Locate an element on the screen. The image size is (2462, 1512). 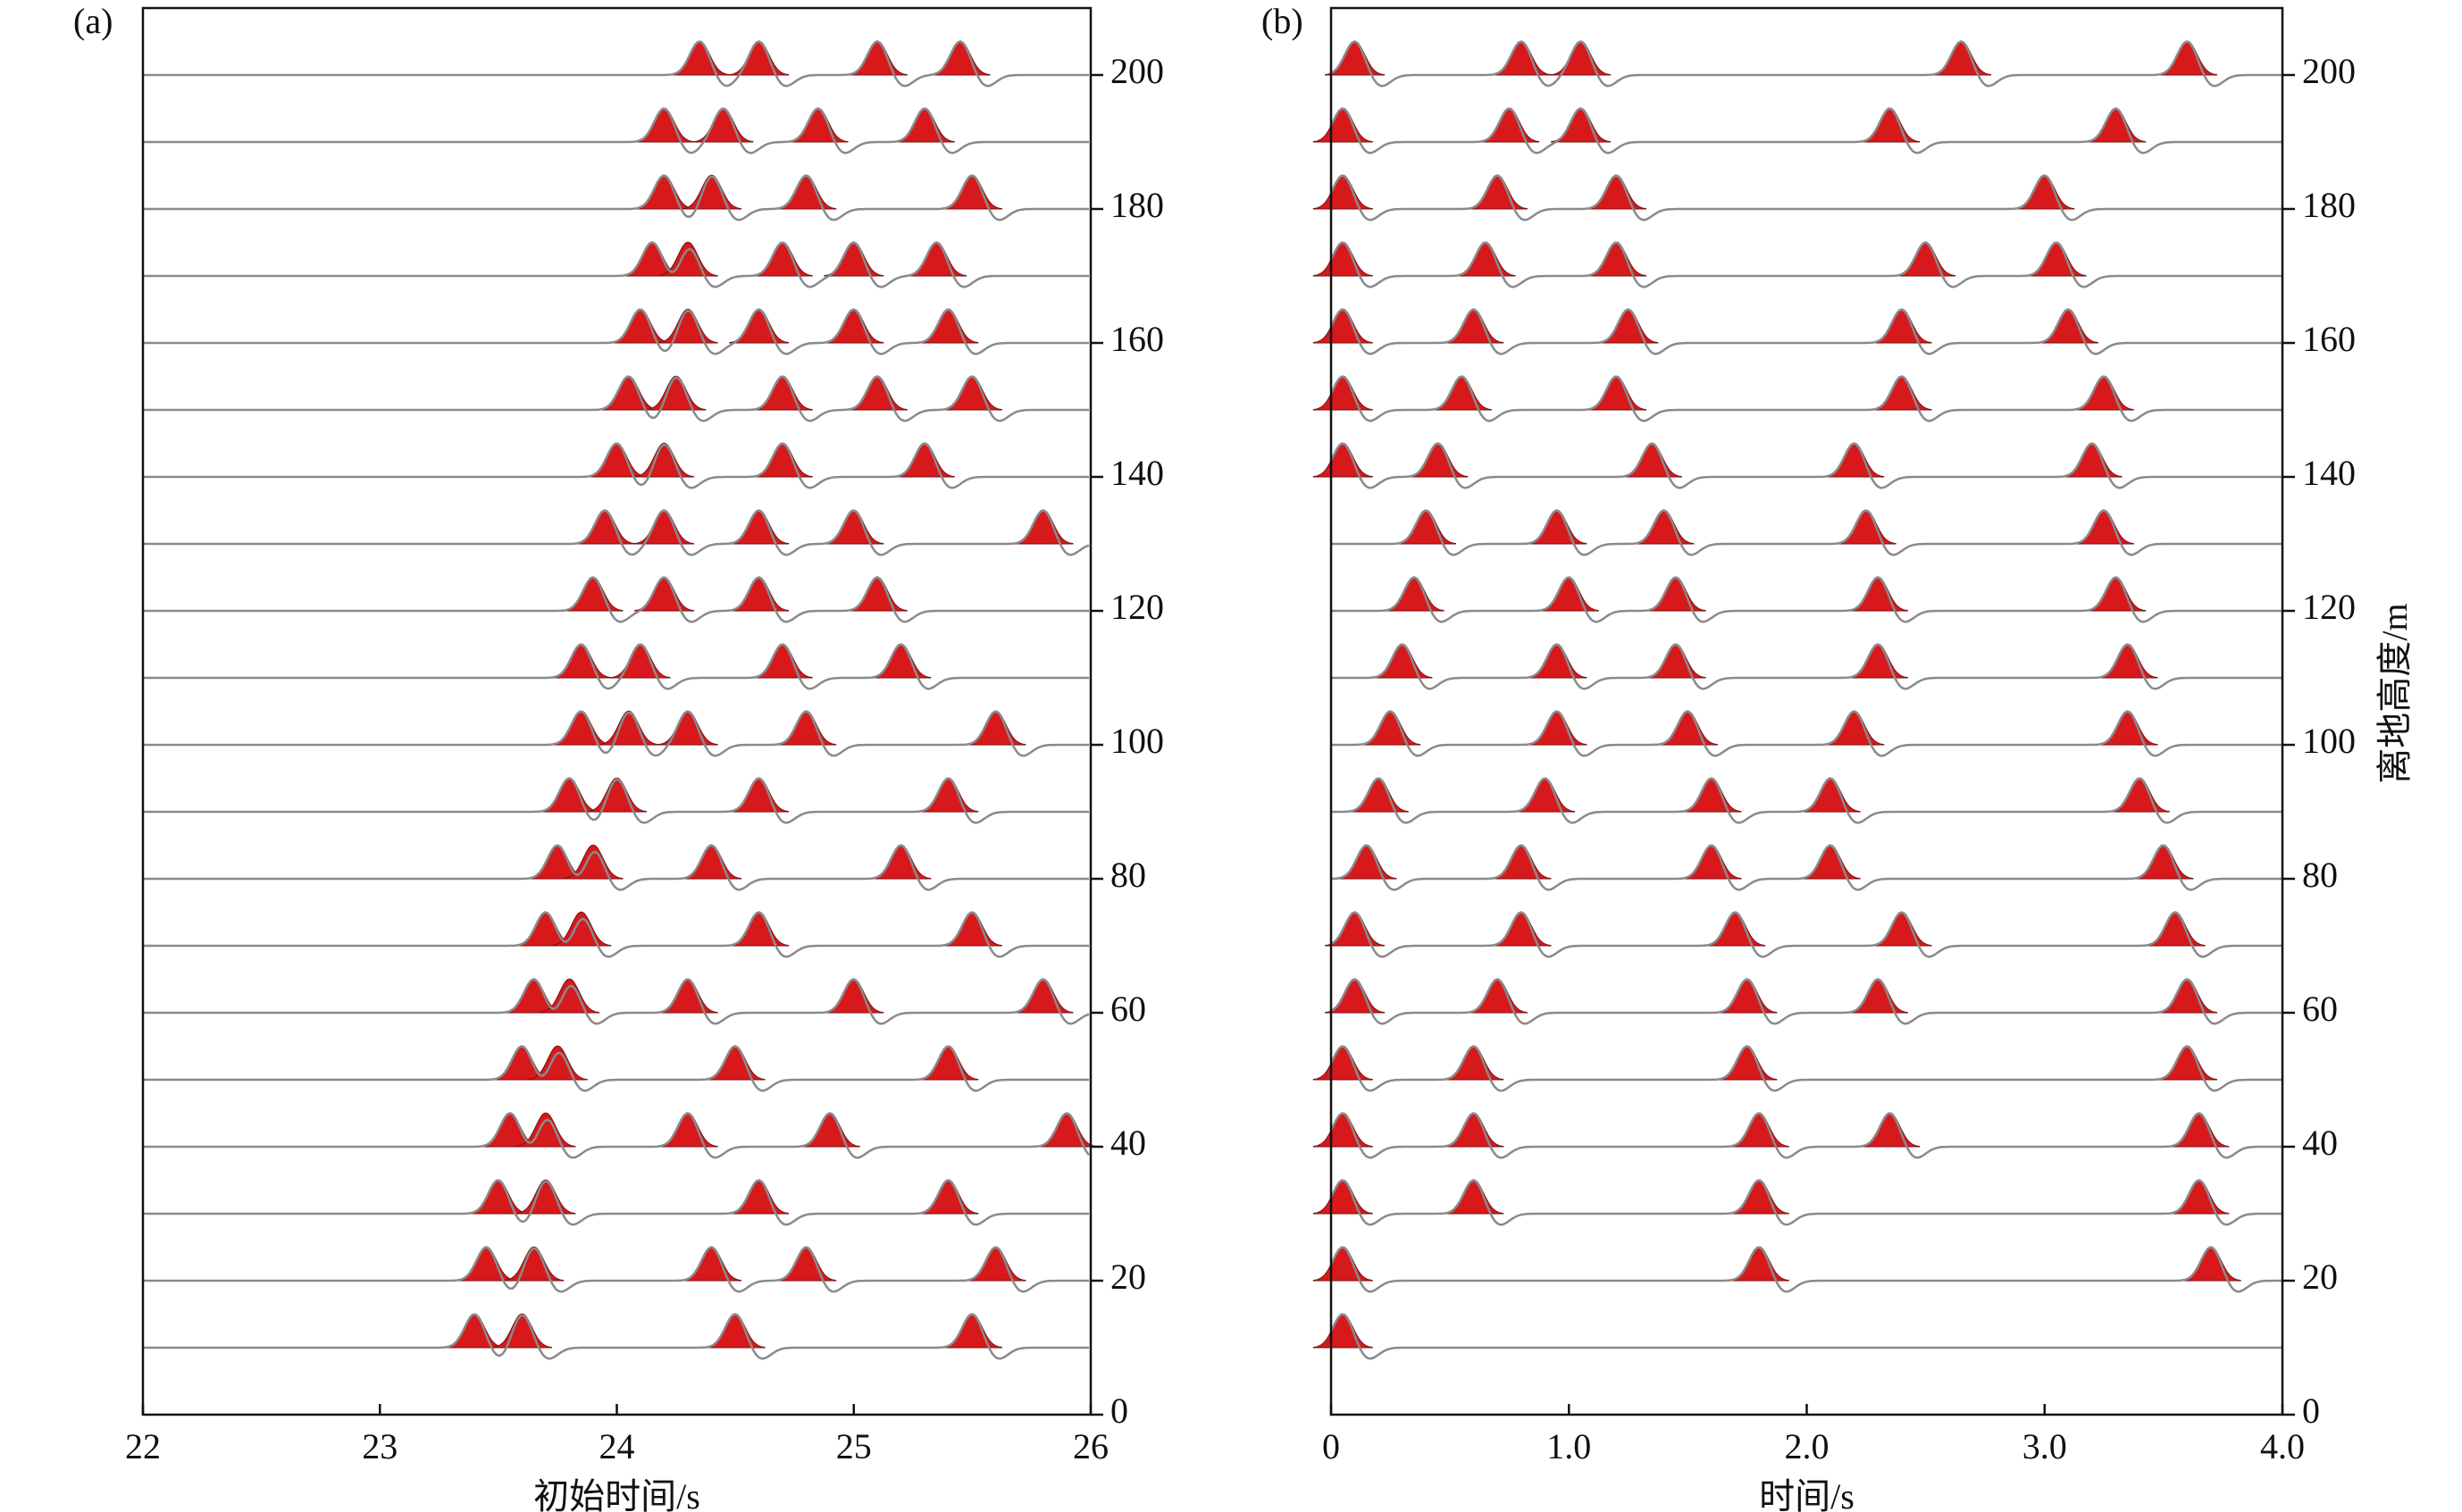
x-tick-label: 4.0 is located at coordinates (2282, 1446).